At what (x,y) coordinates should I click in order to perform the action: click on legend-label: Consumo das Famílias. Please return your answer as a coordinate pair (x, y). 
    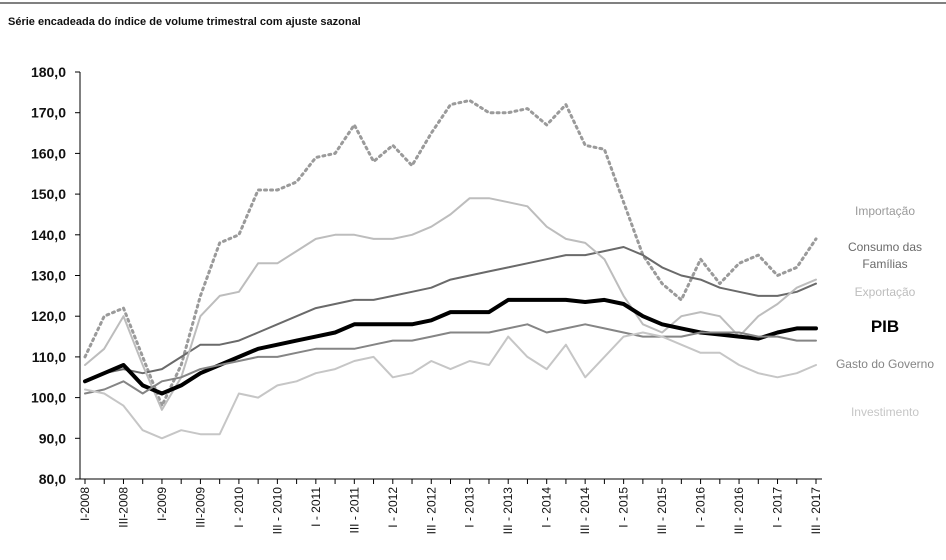
    Looking at the image, I should click on (885, 255).